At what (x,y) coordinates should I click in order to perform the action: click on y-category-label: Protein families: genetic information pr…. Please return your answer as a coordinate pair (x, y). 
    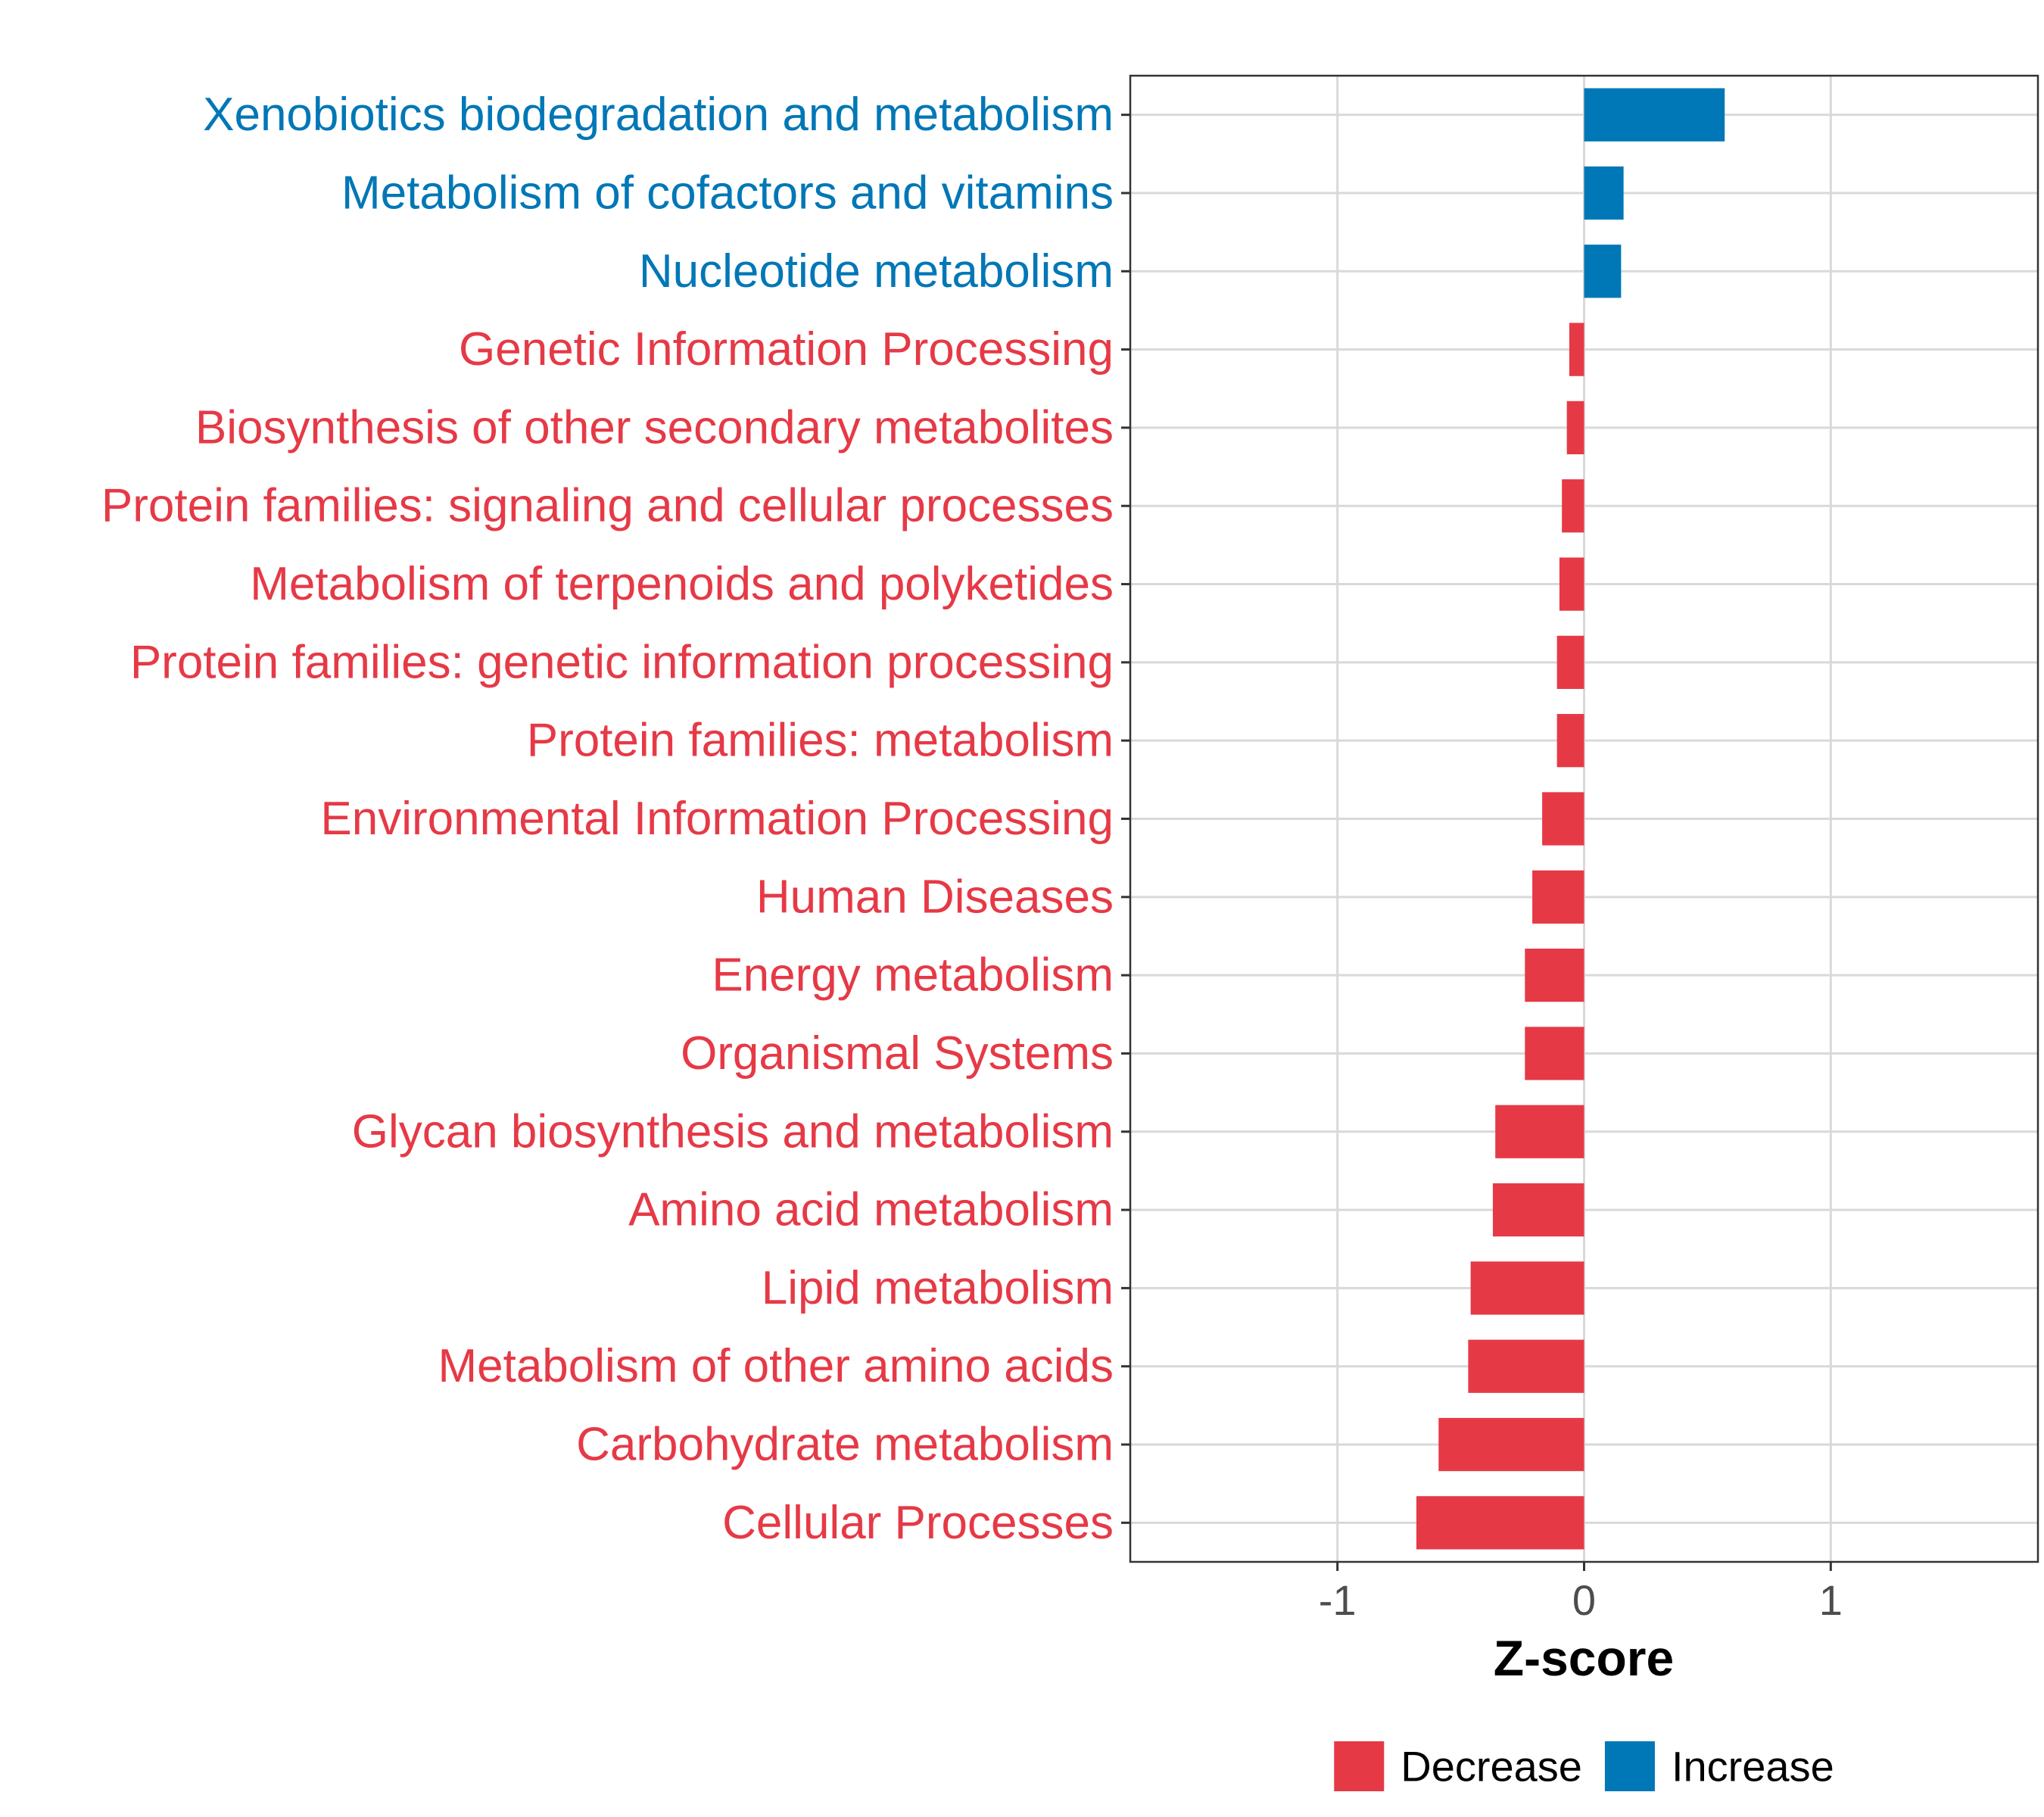
    Looking at the image, I should click on (622, 662).